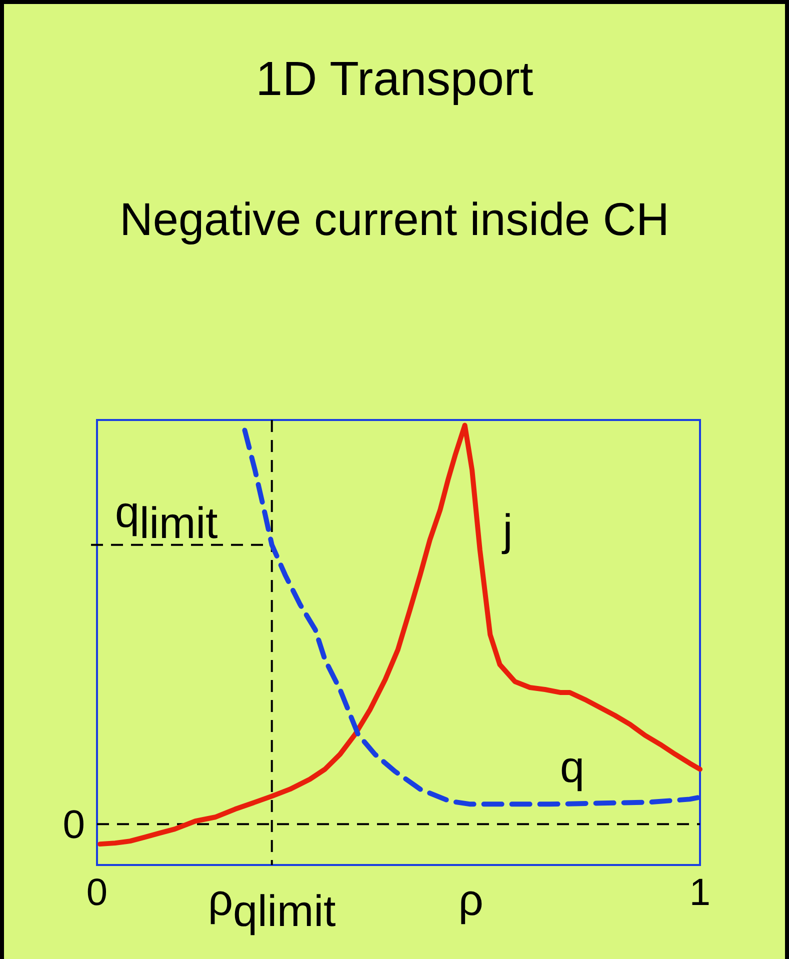 The image size is (789, 959). Describe the element at coordinates (73, 825) in the screenshot. I see `ref-line-label: 0` at that location.